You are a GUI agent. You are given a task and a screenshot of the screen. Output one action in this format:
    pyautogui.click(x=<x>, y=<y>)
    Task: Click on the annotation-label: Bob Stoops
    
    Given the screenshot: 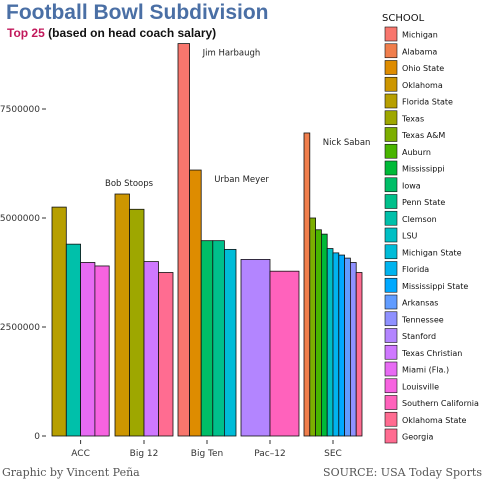 What is the action you would take?
    pyautogui.click(x=129, y=184)
    